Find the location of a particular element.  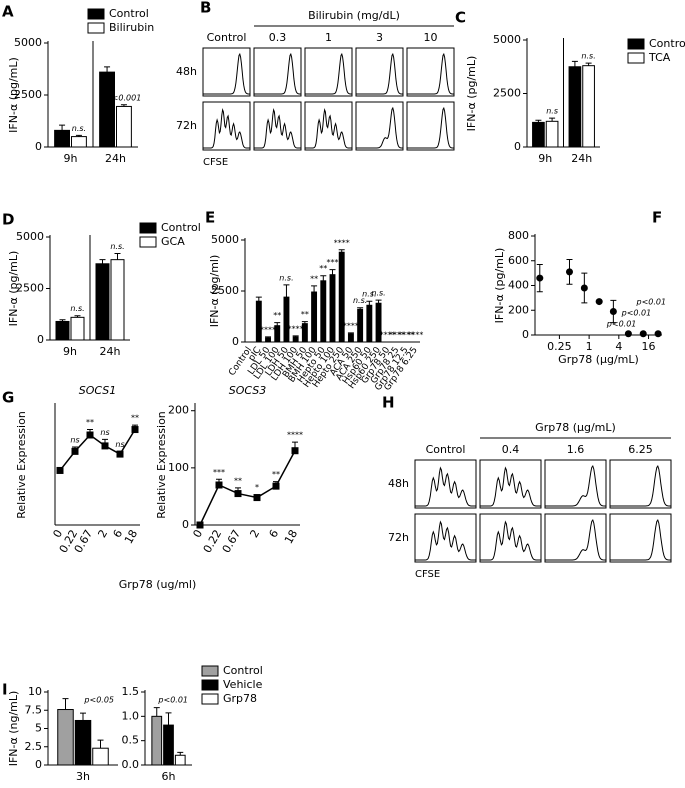

annotation: p<0.001 is located at coordinates (124, 97).